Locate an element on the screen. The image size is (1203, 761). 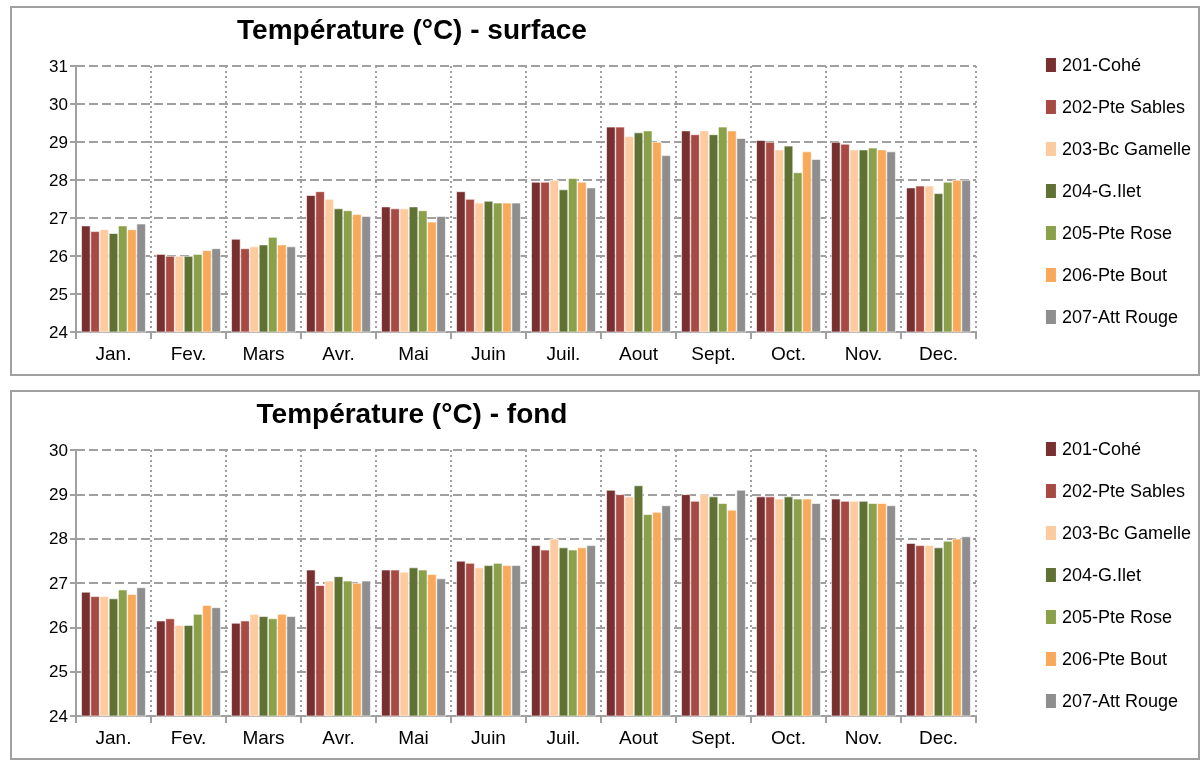
chart-title: Température (°C) - surface is located at coordinates (412, 29).